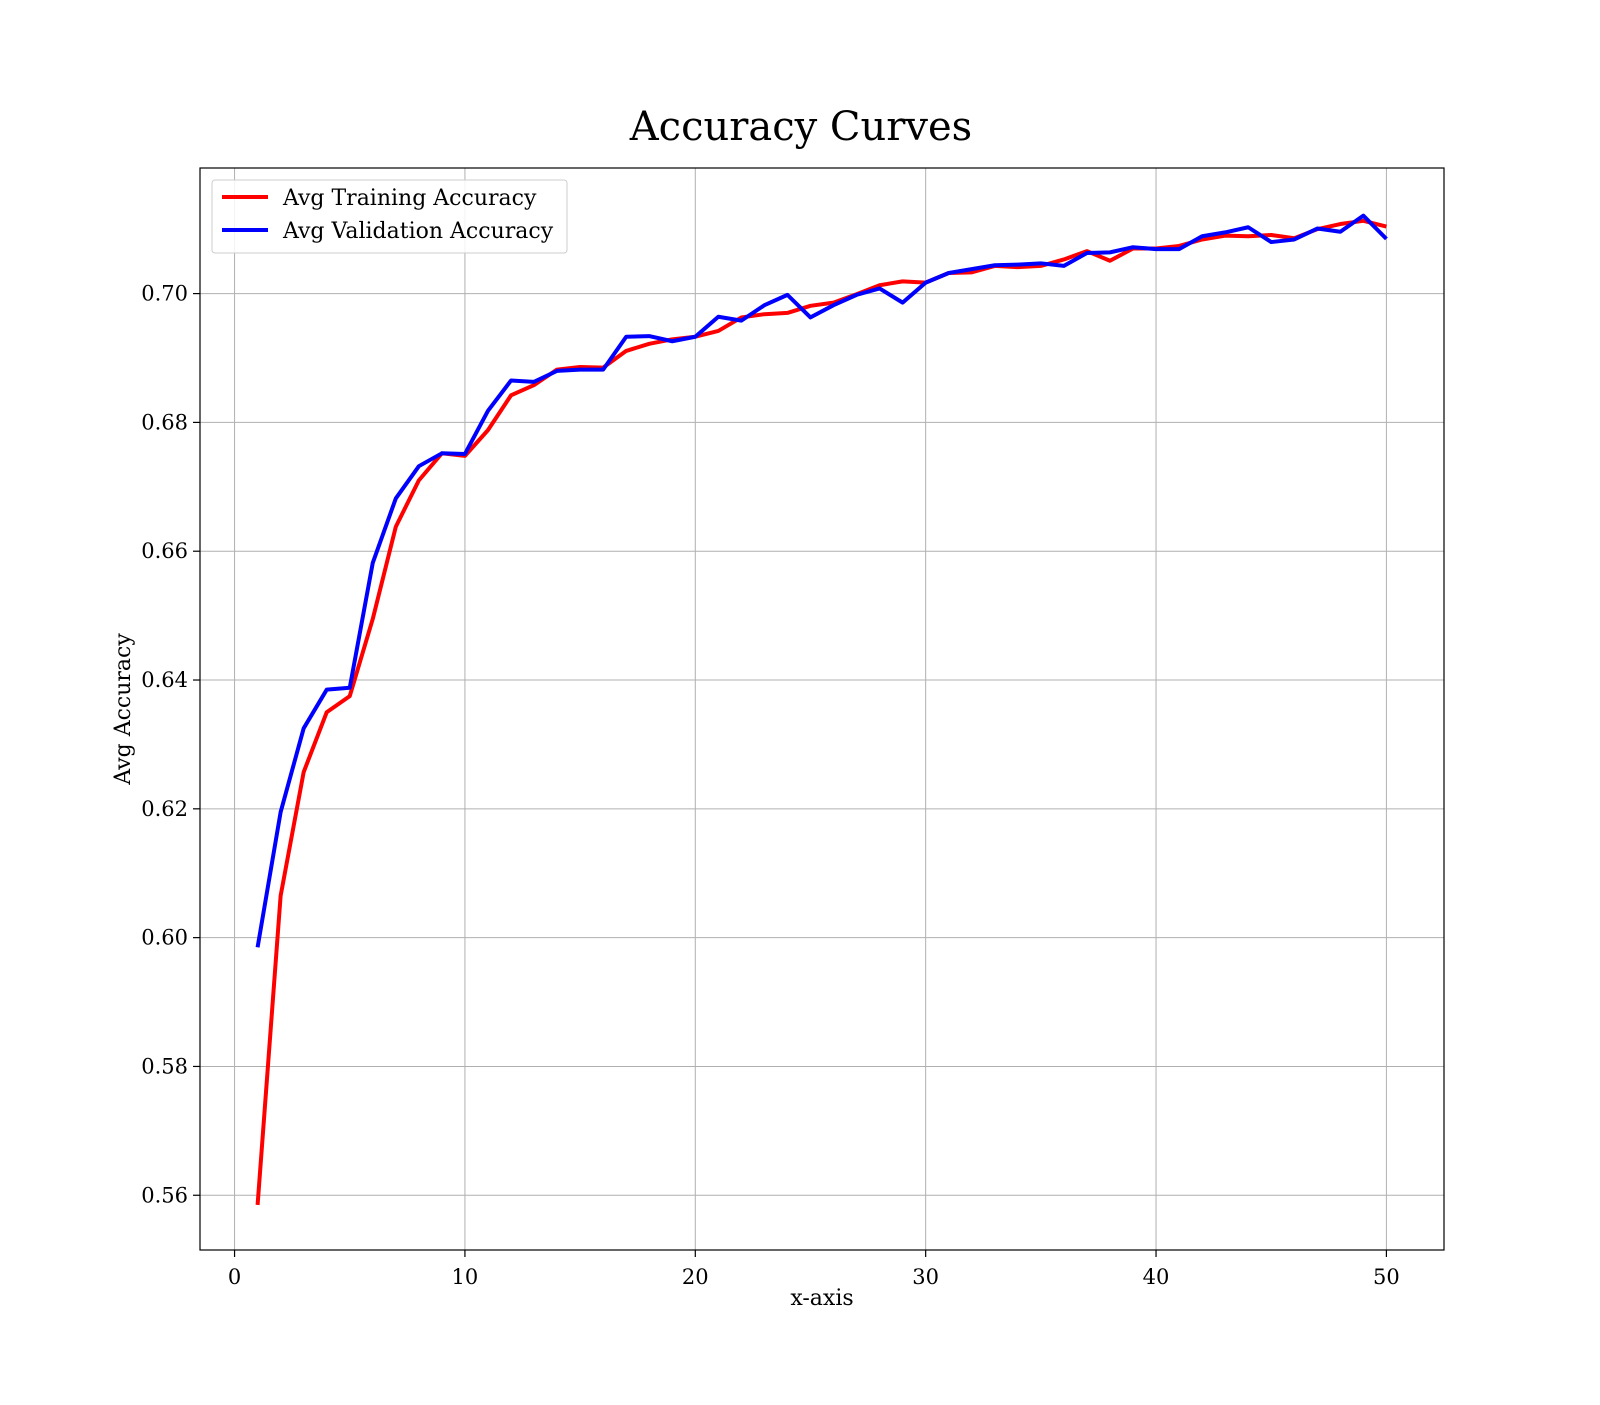  What do you see at coordinates (695, 1277) in the screenshot?
I see `x-tick-label: 20` at bounding box center [695, 1277].